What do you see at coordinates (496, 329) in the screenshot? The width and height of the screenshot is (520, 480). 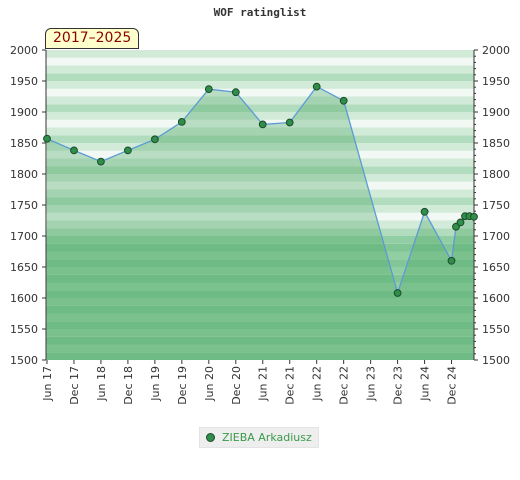 I see `y-tick-label-right: 1550` at bounding box center [496, 329].